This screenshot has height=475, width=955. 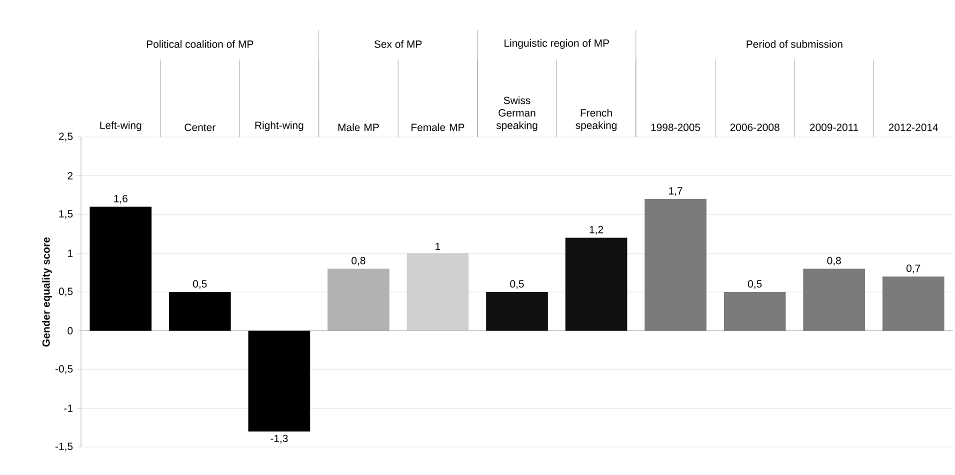 What do you see at coordinates (68, 408) in the screenshot?
I see `y-tick-label: -1` at bounding box center [68, 408].